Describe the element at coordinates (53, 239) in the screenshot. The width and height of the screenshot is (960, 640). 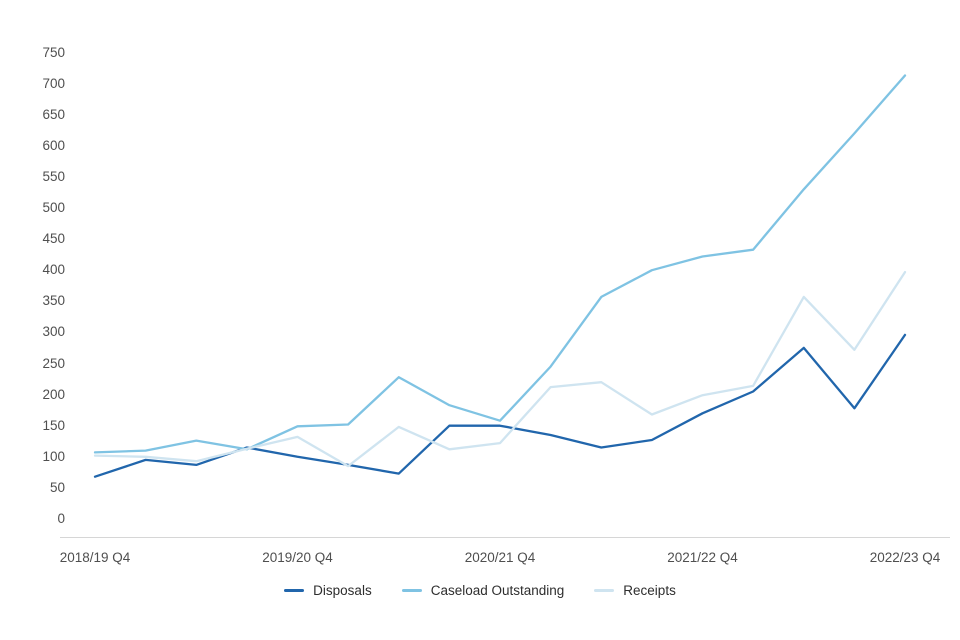
I see `y-axis-tick-label: 450` at that location.